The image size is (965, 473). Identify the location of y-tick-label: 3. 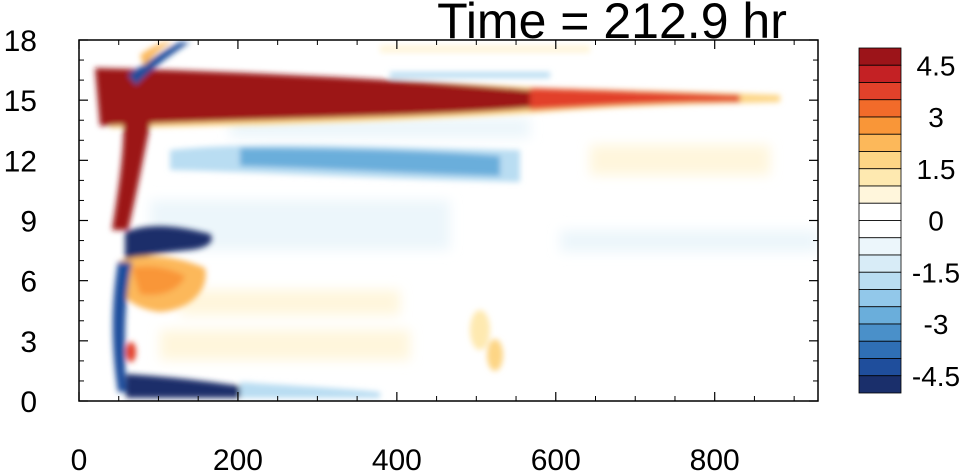
(28, 342).